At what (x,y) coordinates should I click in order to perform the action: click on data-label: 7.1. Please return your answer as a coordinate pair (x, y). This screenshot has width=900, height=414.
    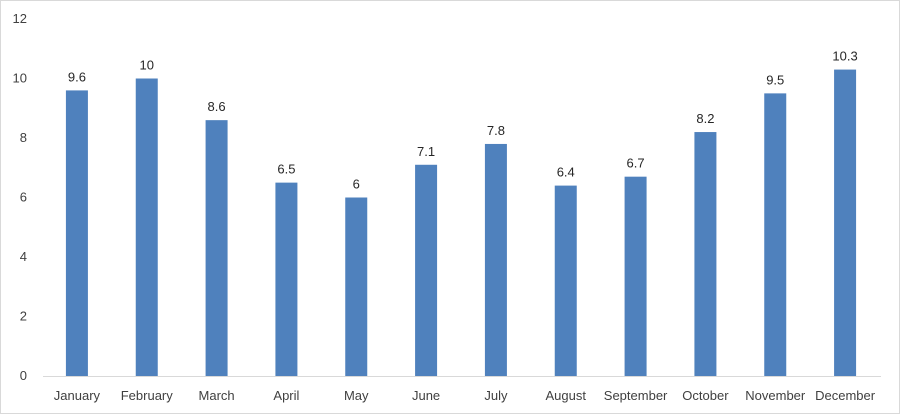
    Looking at the image, I should click on (426, 151).